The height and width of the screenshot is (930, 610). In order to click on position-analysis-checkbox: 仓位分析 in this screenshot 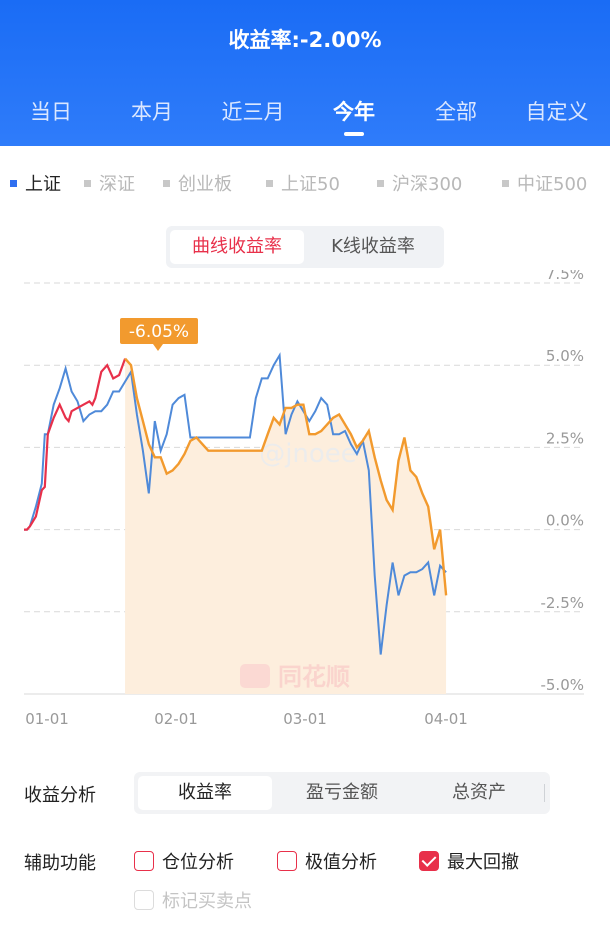, I will do `click(184, 861)`.